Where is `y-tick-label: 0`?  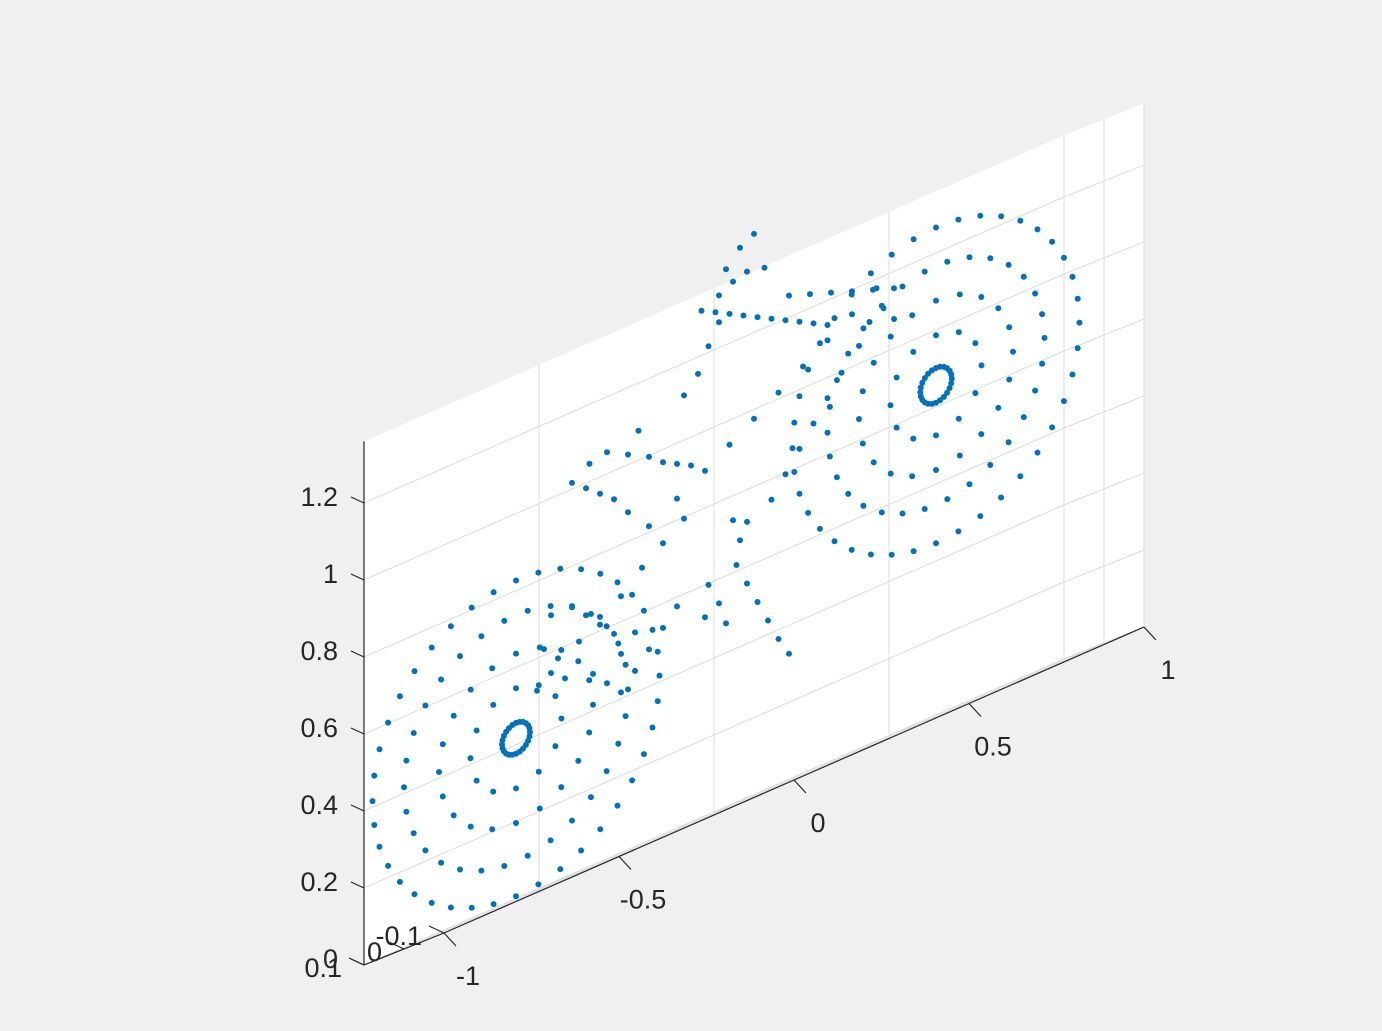
y-tick-label: 0 is located at coordinates (374, 952).